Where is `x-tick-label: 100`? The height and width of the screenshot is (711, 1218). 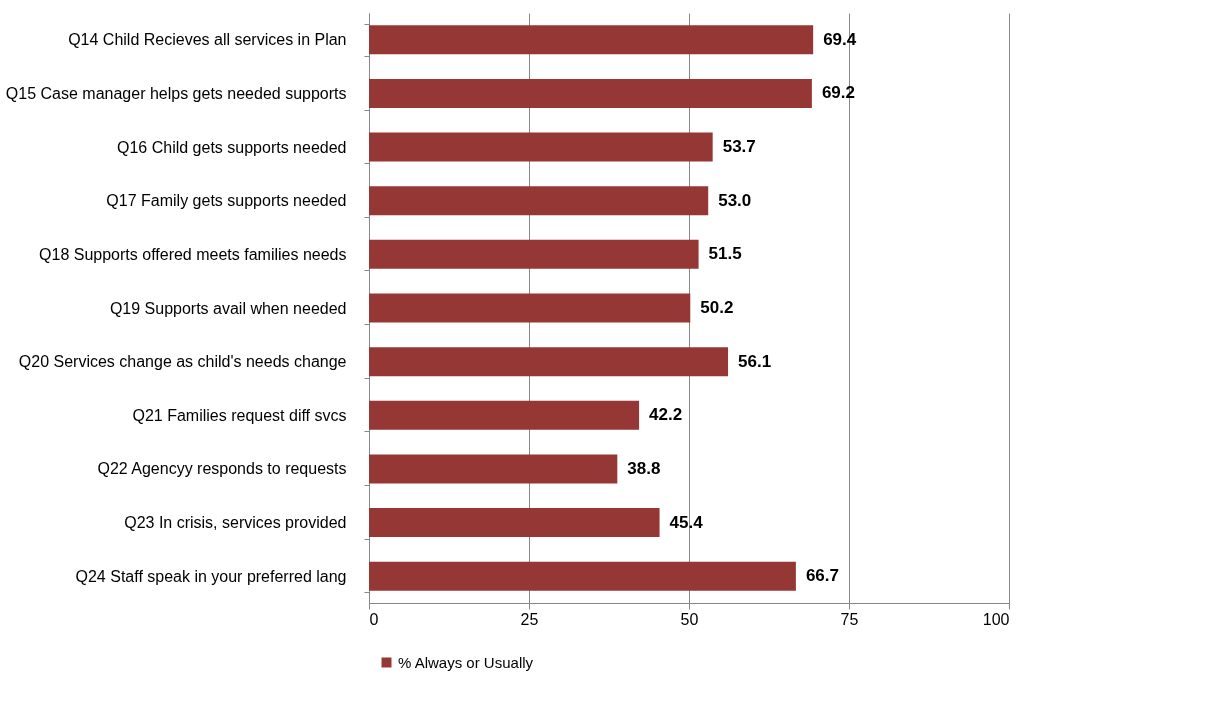 x-tick-label: 100 is located at coordinates (996, 619).